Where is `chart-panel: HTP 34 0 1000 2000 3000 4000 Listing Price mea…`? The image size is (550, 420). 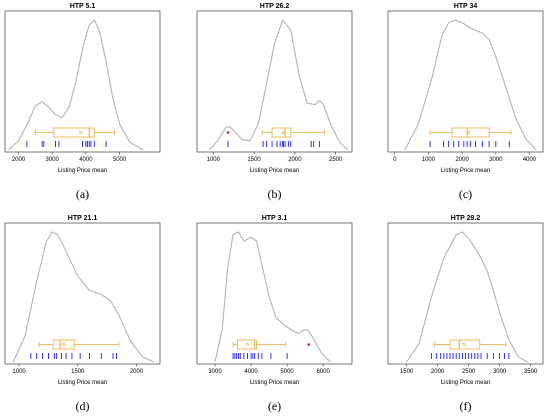 chart-panel: HTP 34 0 1000 2000 3000 4000 Listing Price mea… is located at coordinates (466, 100).